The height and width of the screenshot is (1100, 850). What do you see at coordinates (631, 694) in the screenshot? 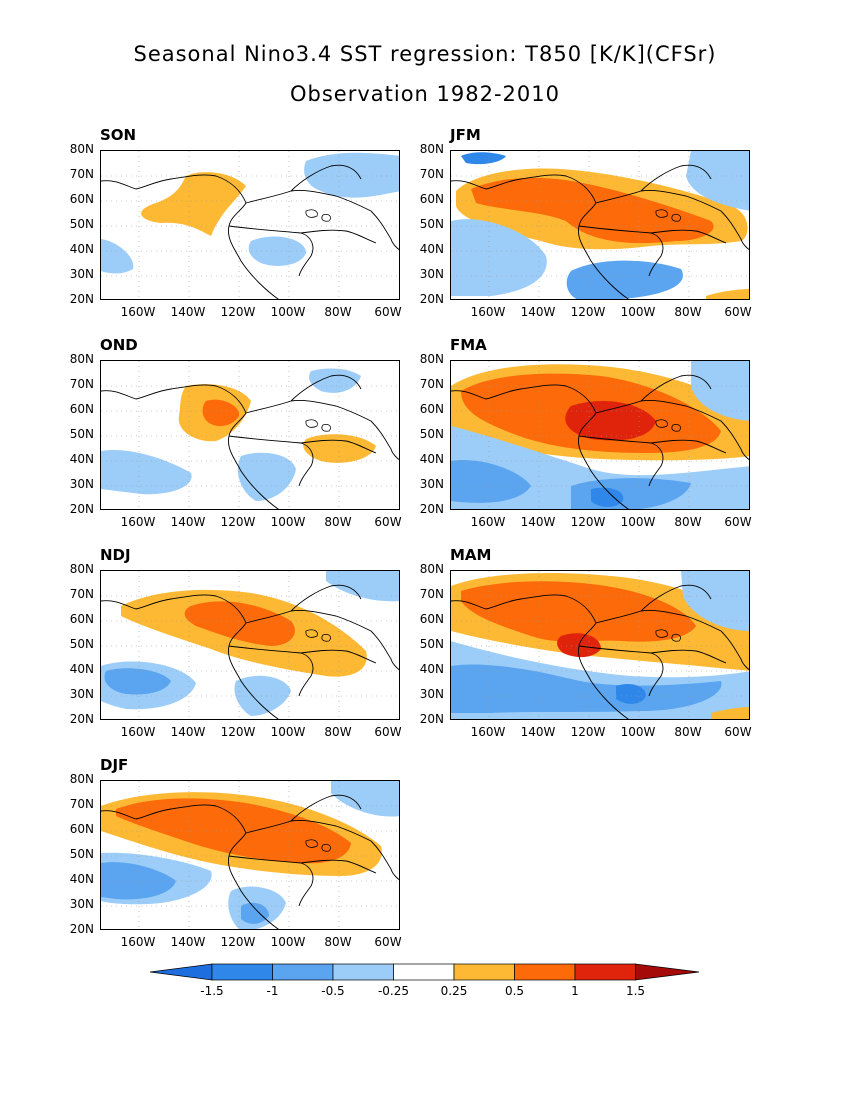
I see `anomaly-contour-dark-blue` at bounding box center [631, 694].